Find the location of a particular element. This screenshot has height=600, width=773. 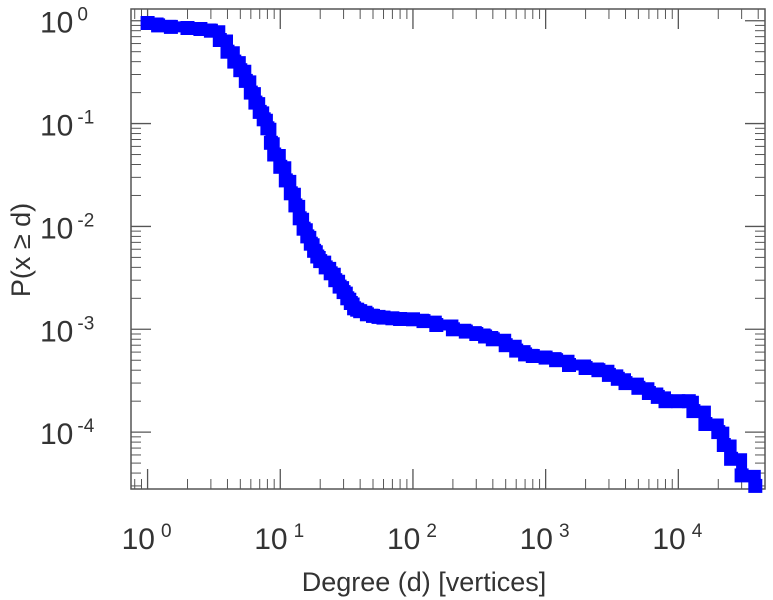

y-tick-label: 10 -2 is located at coordinates (67, 227).